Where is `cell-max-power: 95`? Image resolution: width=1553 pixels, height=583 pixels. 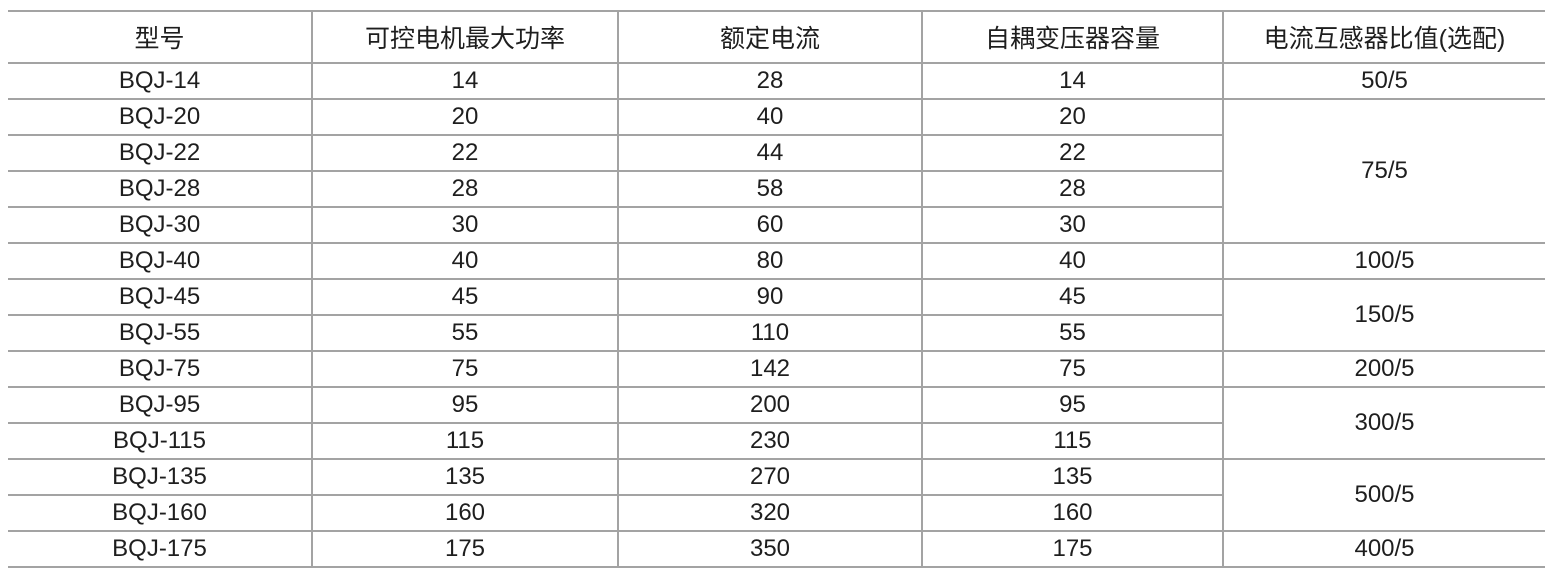 cell-max-power: 95 is located at coordinates (465, 405).